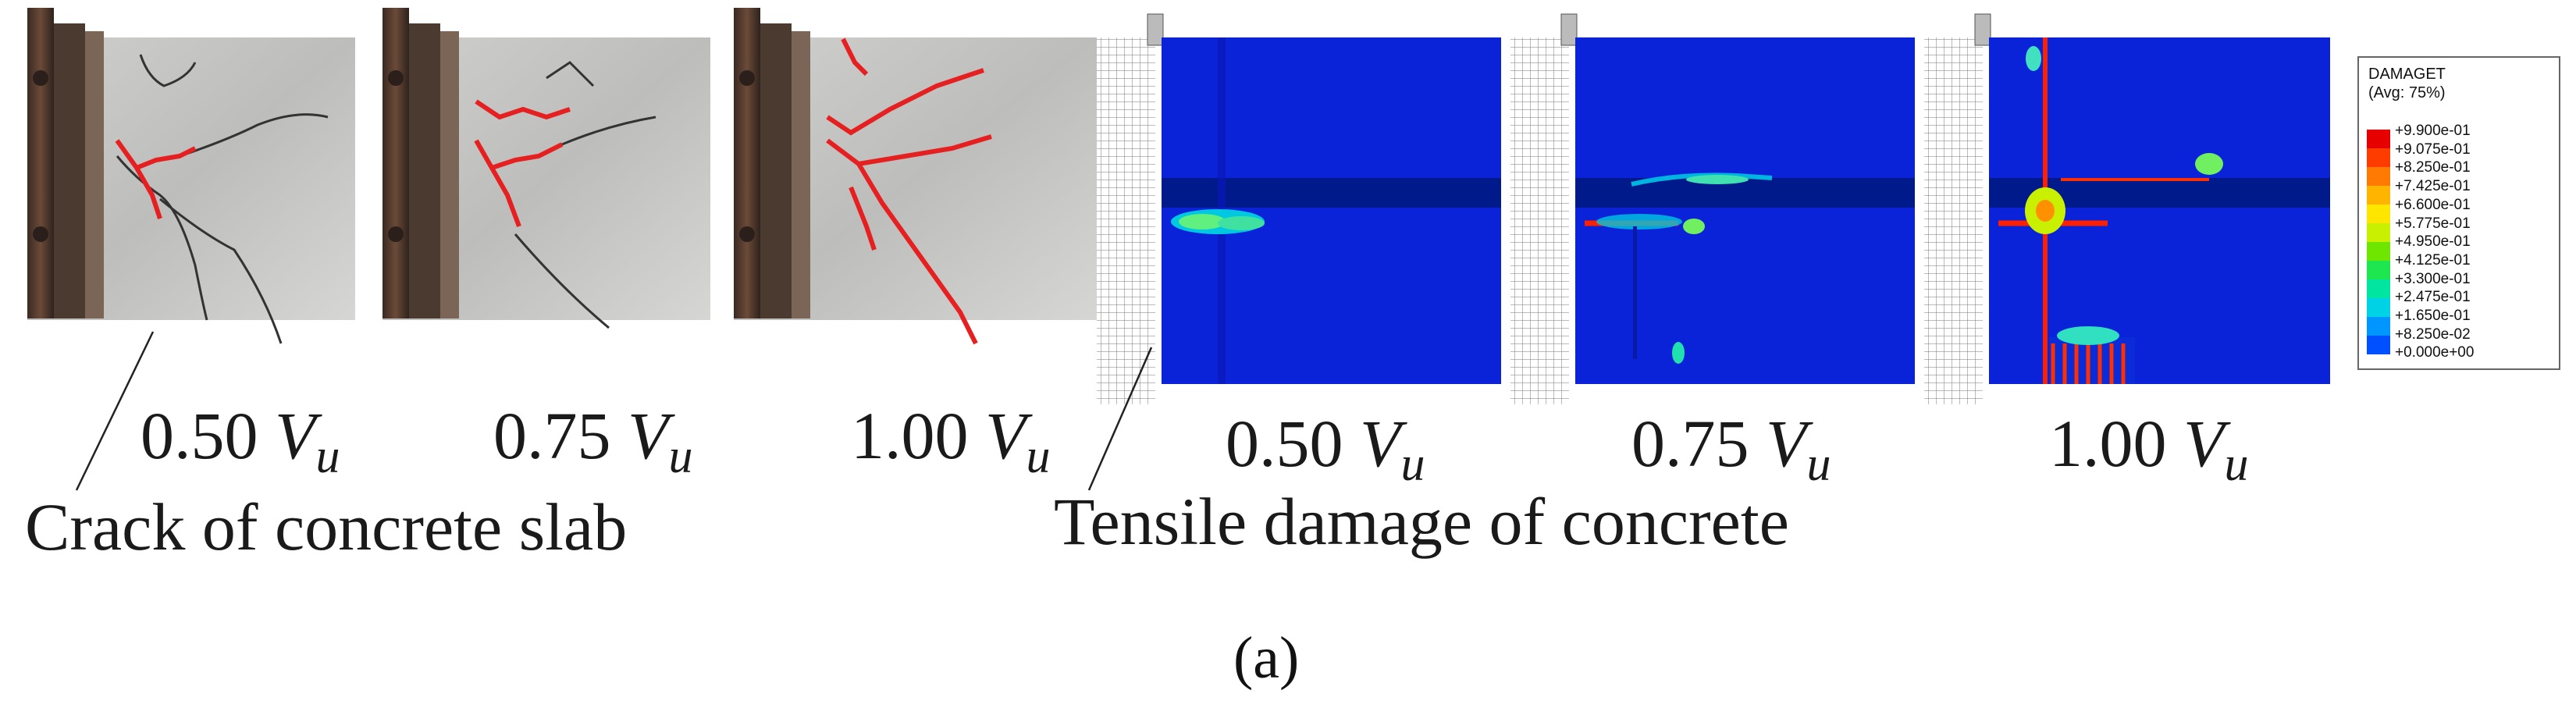  What do you see at coordinates (1325, 448) in the screenshot?
I see `fe-label-1: 0.50 Vu` at bounding box center [1325, 448].